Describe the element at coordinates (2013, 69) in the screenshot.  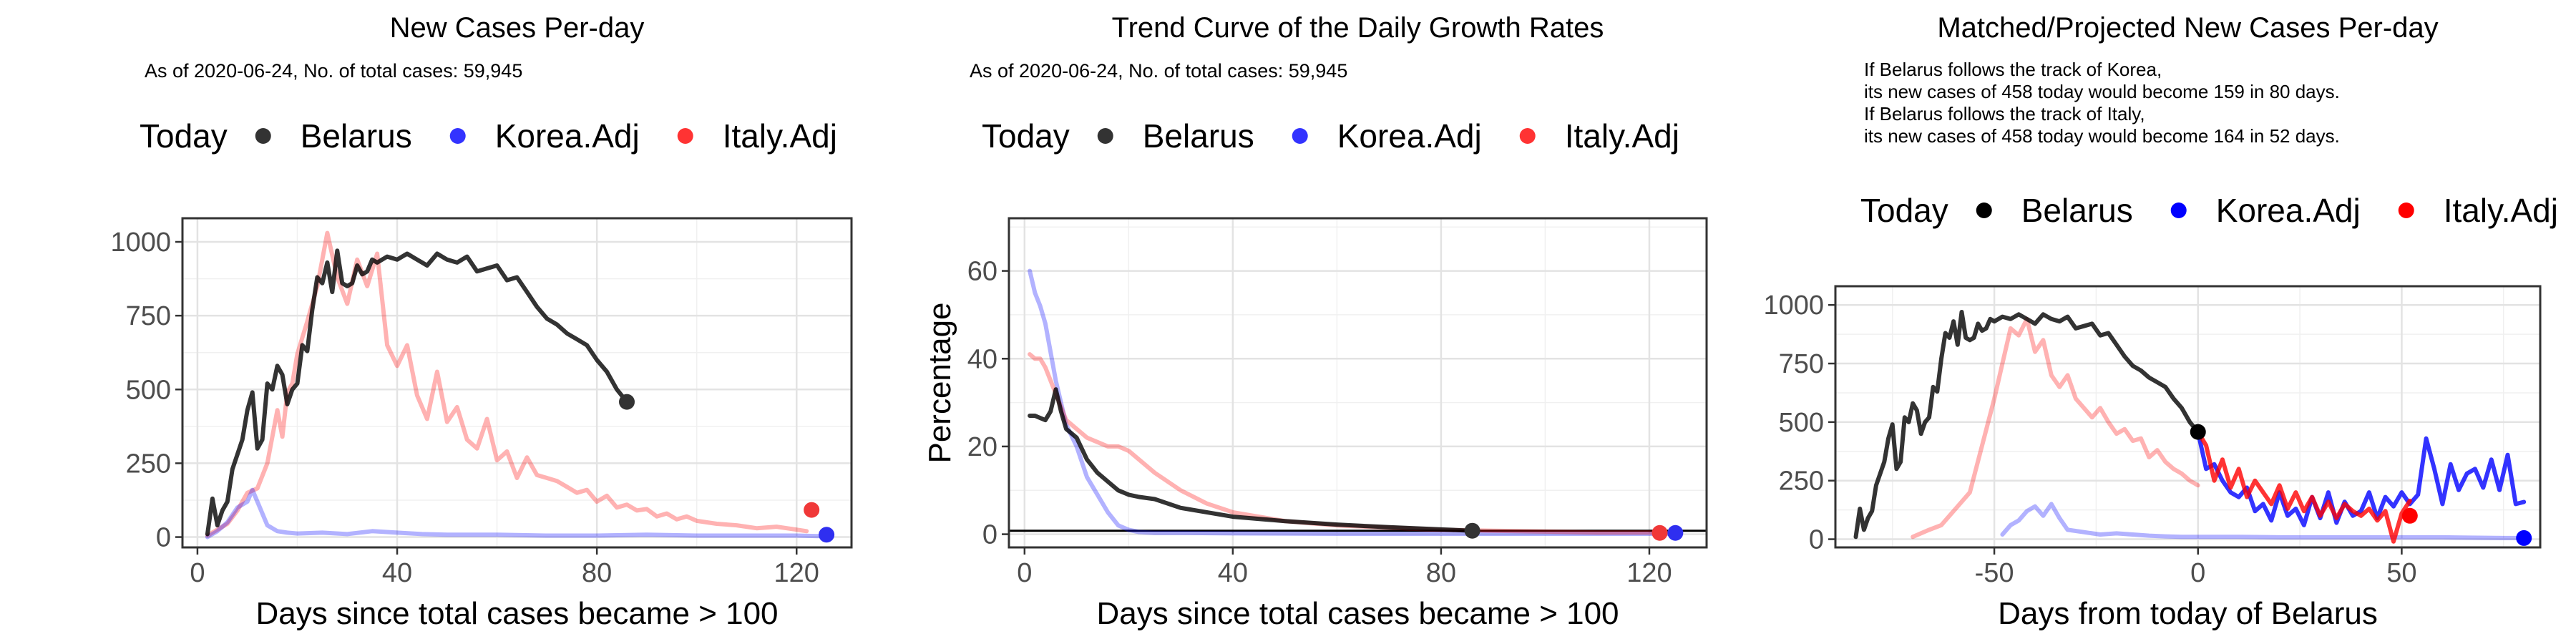
I see `chart-note: If Belarus follows the track of Korea,` at that location.